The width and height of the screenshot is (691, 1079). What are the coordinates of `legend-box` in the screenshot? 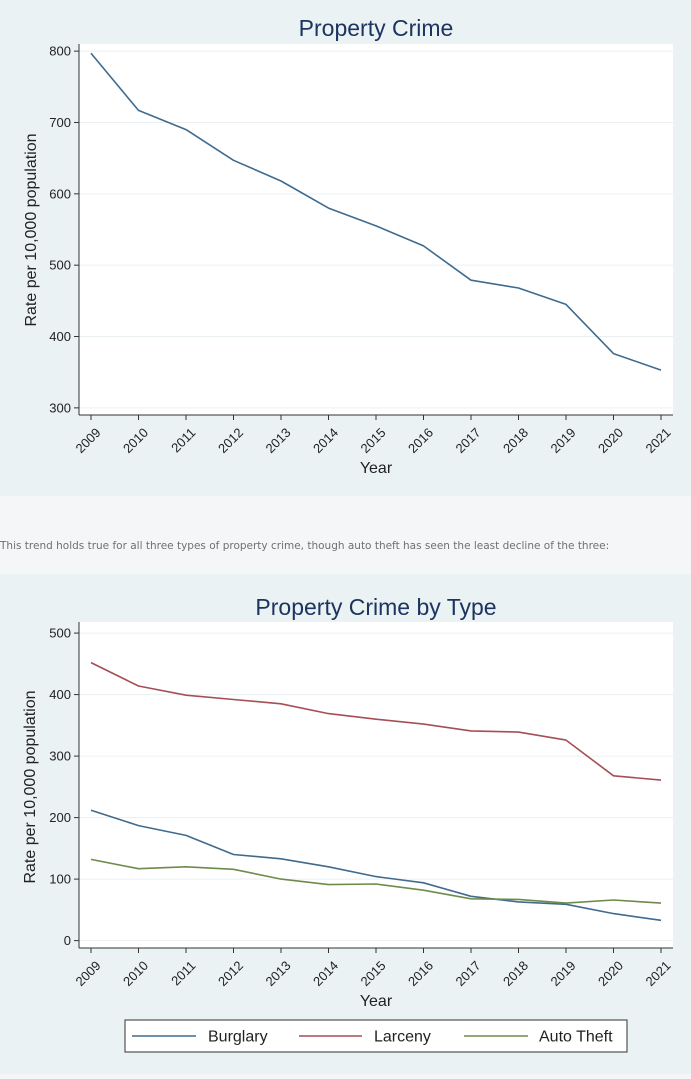 It's located at (376, 1036).